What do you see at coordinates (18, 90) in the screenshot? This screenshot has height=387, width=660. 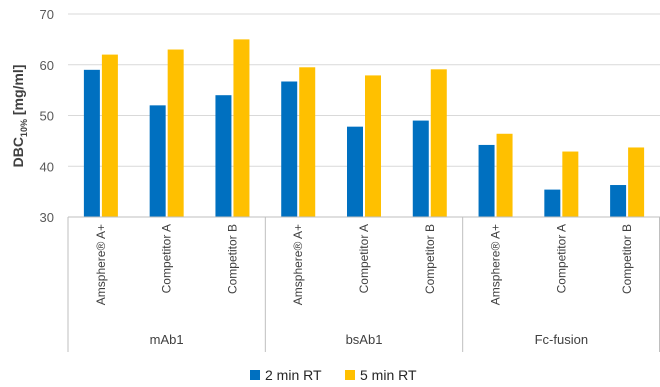 I see `y-axis-label-units: [mg/ml]` at bounding box center [18, 90].